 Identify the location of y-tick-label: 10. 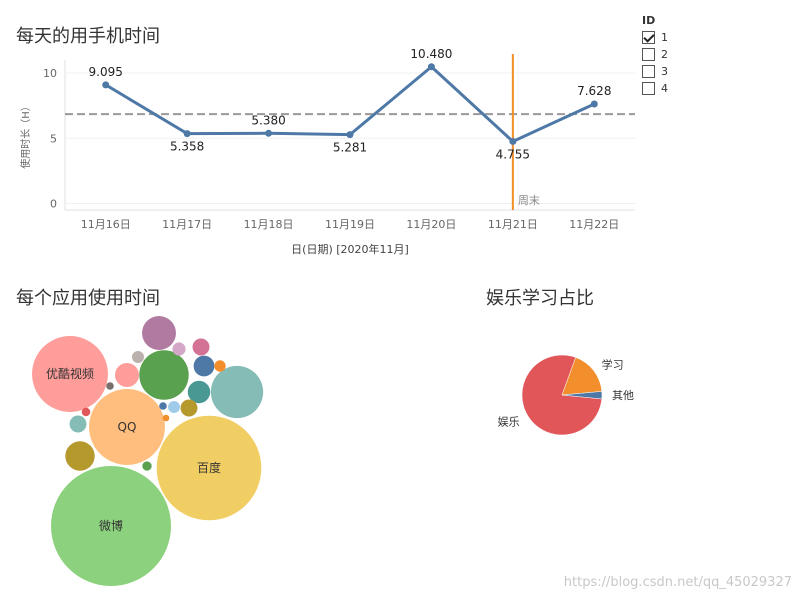
(50, 73).